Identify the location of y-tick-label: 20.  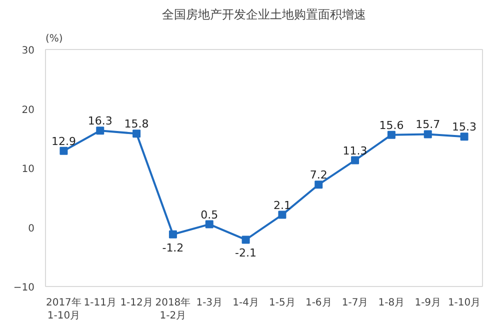
(28, 110).